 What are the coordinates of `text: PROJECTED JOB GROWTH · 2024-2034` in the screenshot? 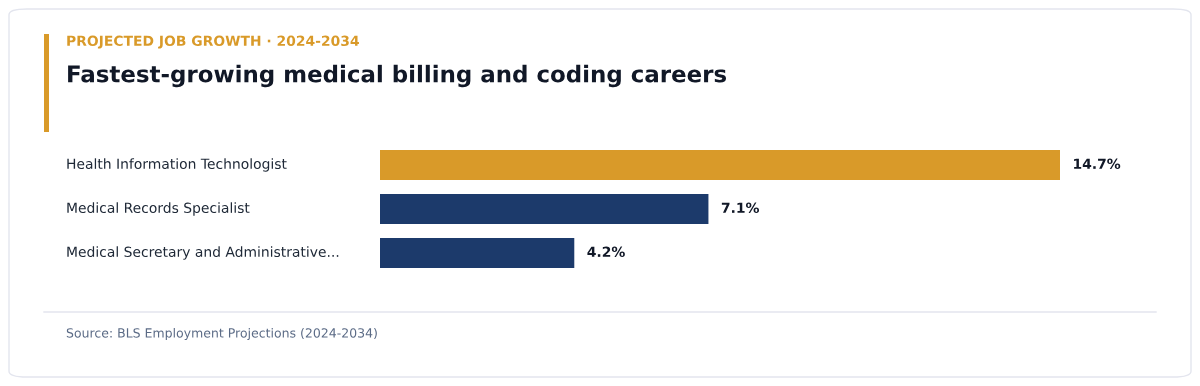 It's located at (213, 42).